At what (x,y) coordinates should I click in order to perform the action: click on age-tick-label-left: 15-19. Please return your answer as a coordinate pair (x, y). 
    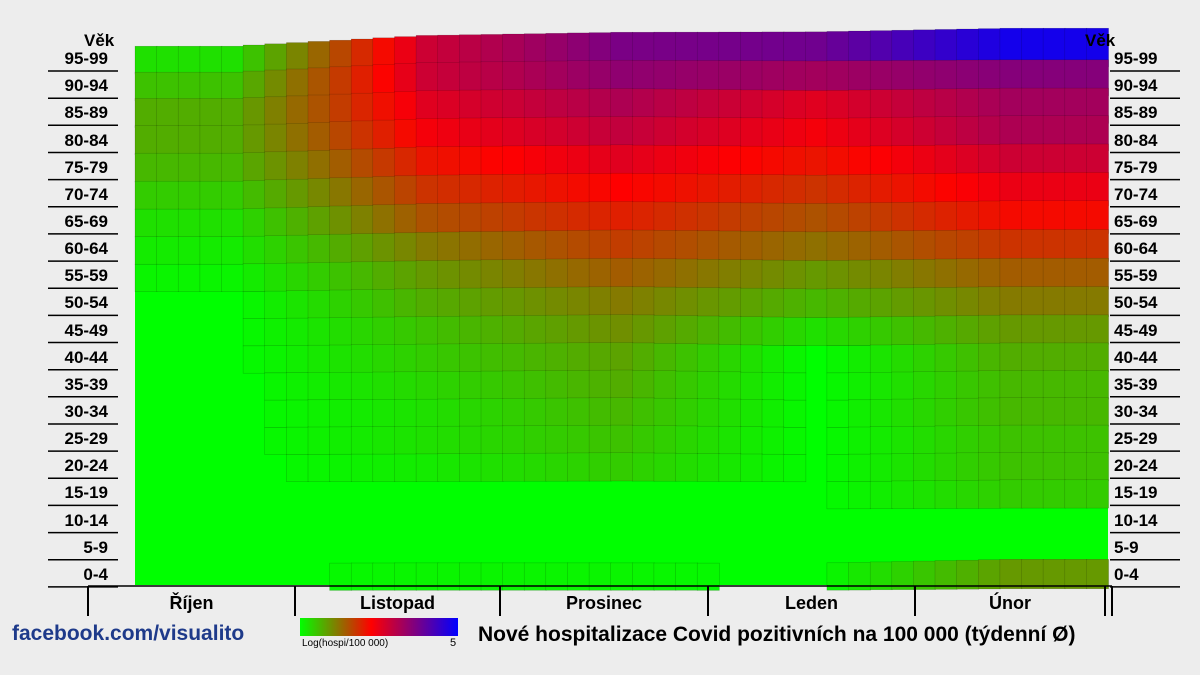
    Looking at the image, I should click on (86, 493).